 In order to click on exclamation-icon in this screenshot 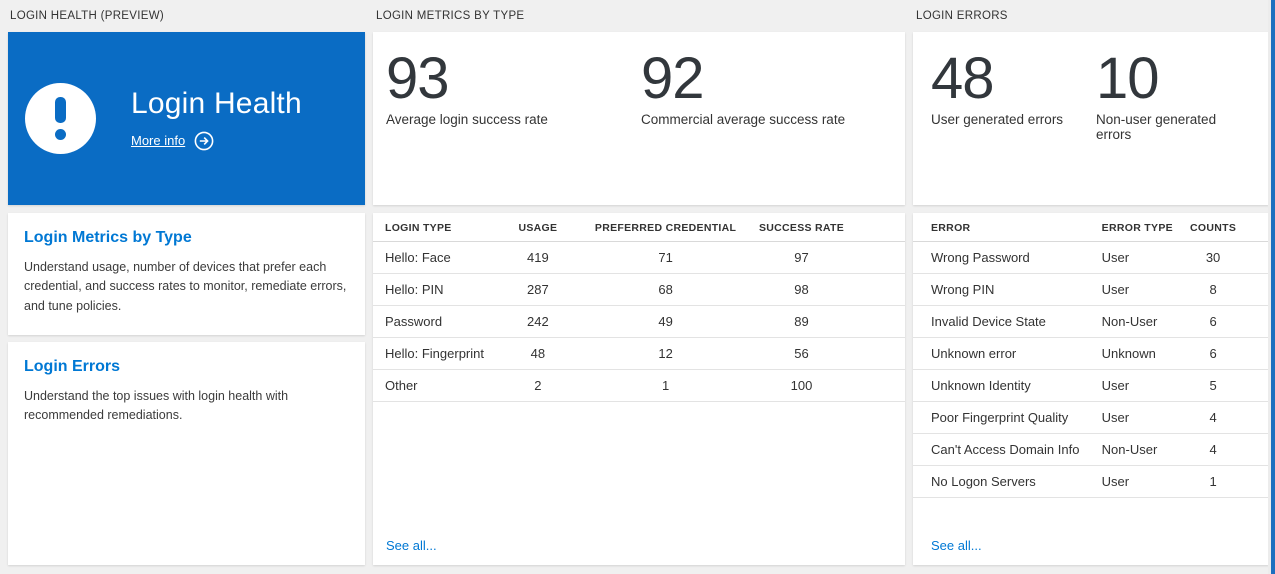, I will do `click(60, 118)`.